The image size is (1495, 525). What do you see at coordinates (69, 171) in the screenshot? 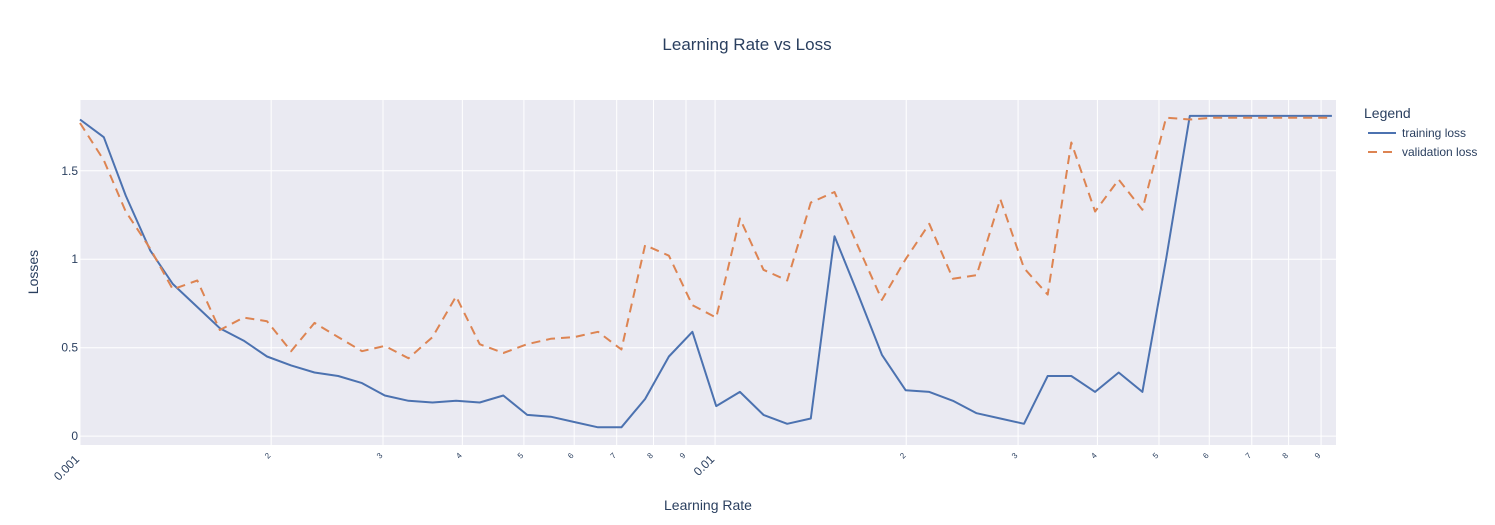
I see `y-tick-label: 1.5` at bounding box center [69, 171].